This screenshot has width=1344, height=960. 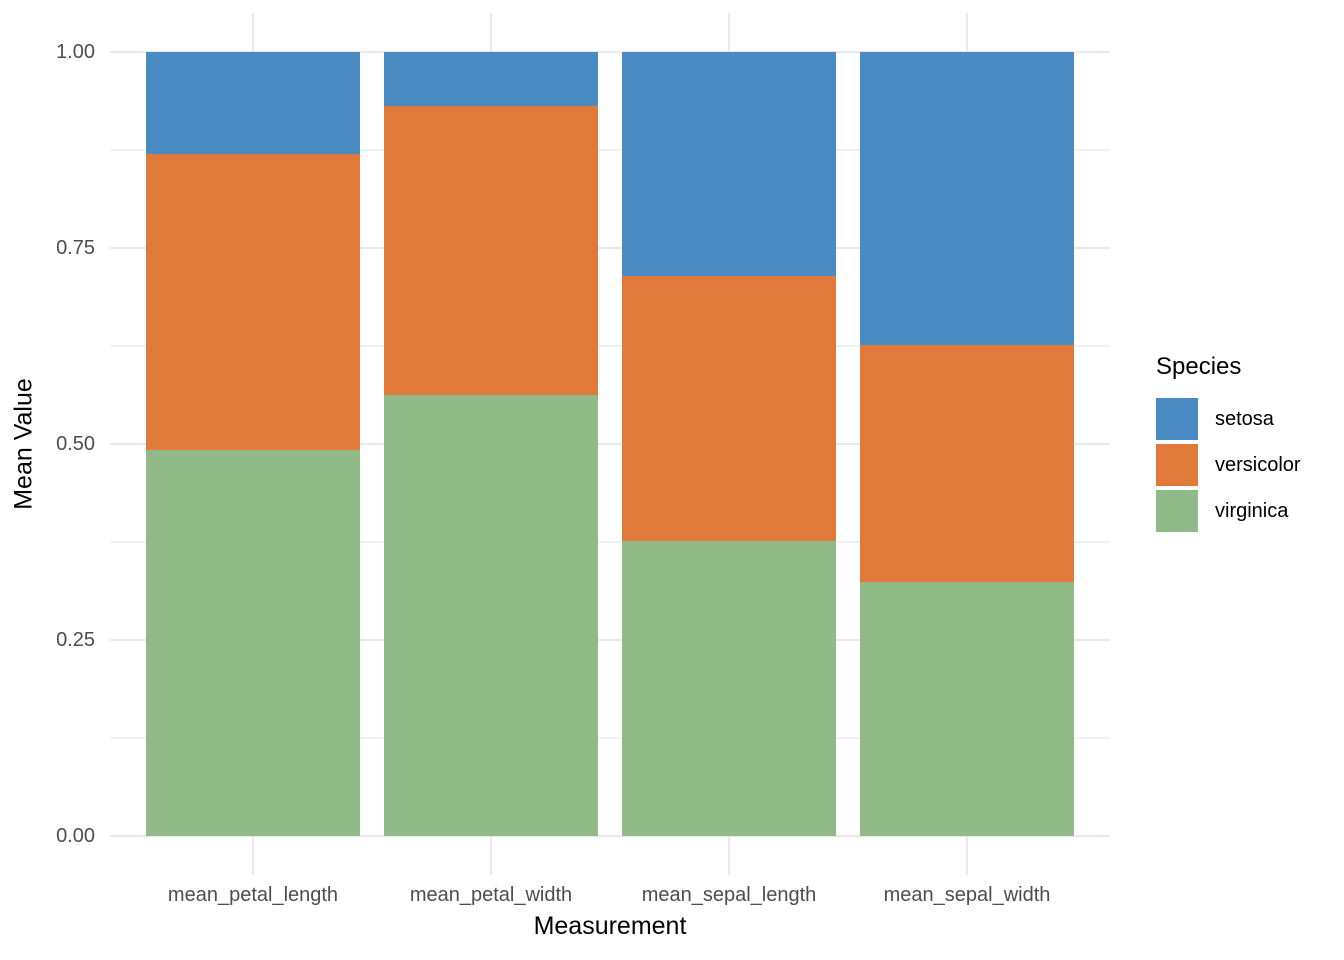 I want to click on bar-mean_petal_width, so click(x=491, y=444).